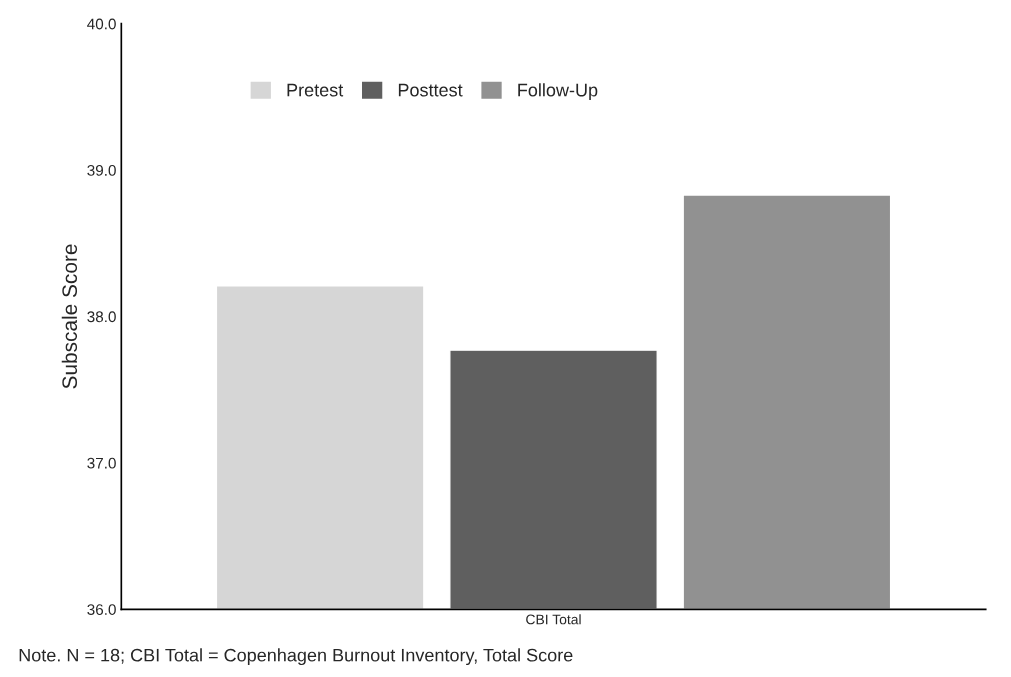 Image resolution: width=1011 pixels, height=677 pixels. What do you see at coordinates (101, 609) in the screenshot?
I see `y-tick-label: 36.0` at bounding box center [101, 609].